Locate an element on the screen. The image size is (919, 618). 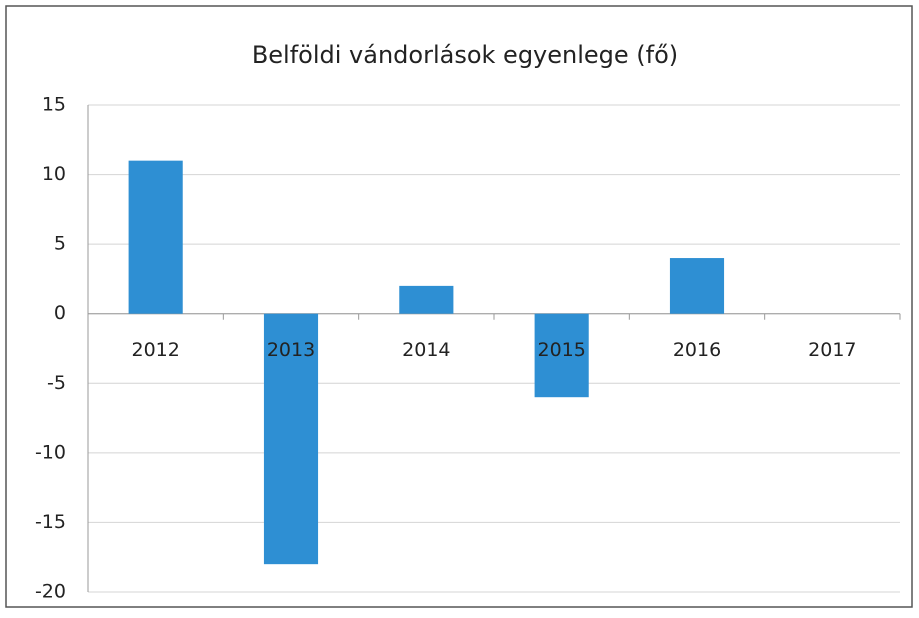
x-tick-label: 2012 is located at coordinates (155, 350).